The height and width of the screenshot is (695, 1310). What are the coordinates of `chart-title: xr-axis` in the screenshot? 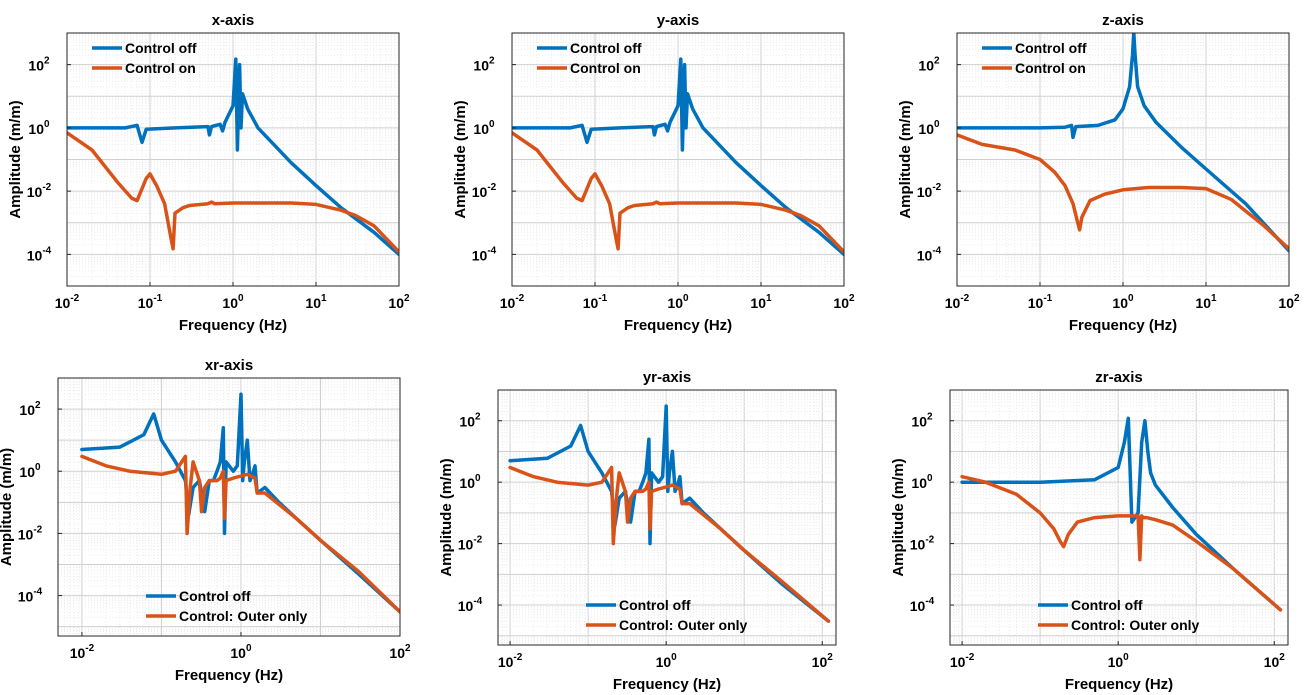 It's located at (229, 365).